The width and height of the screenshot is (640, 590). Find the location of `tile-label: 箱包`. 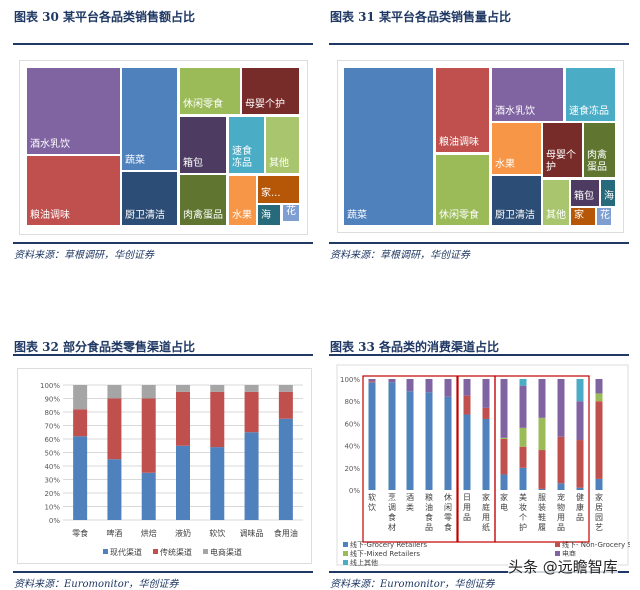

tile-label: 箱包 is located at coordinates (584, 196).